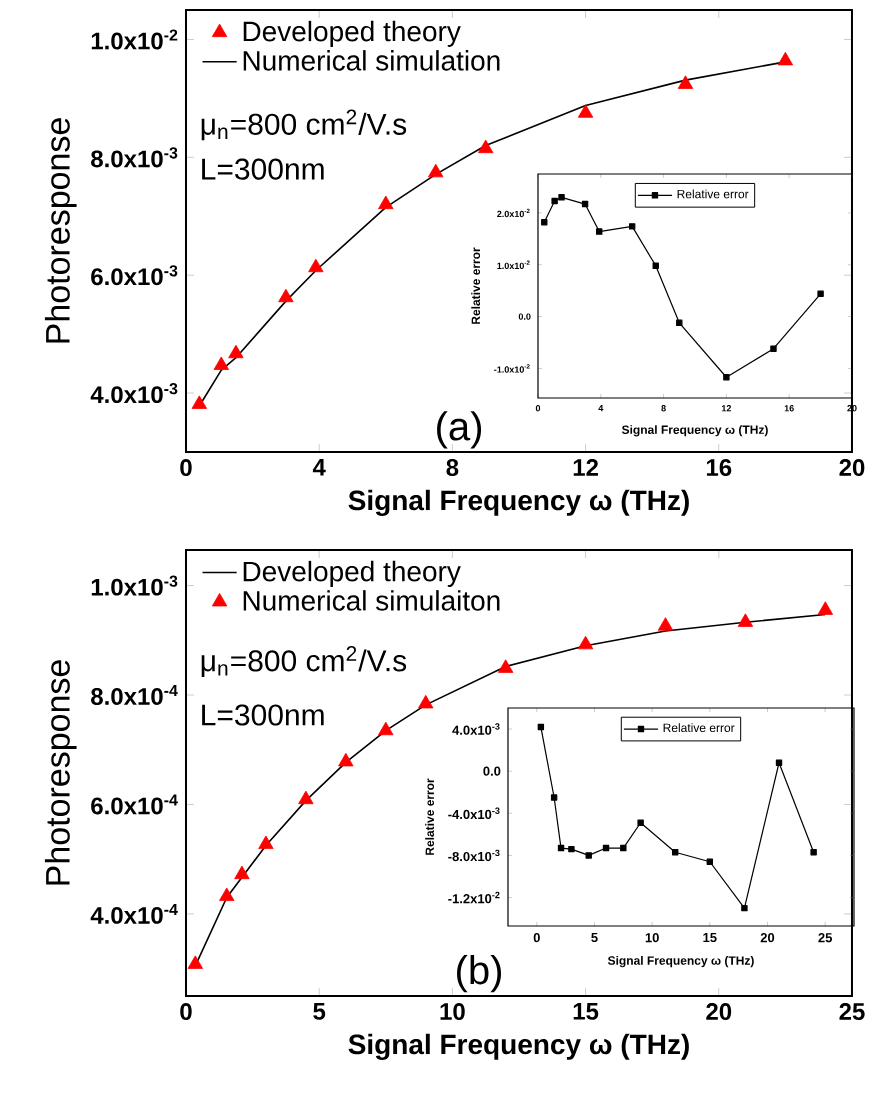 Image resolution: width=876 pixels, height=1096 pixels. What do you see at coordinates (134, 804) in the screenshot?
I see `y-tick-label: 6.0x10$^{-4}$` at bounding box center [134, 804].